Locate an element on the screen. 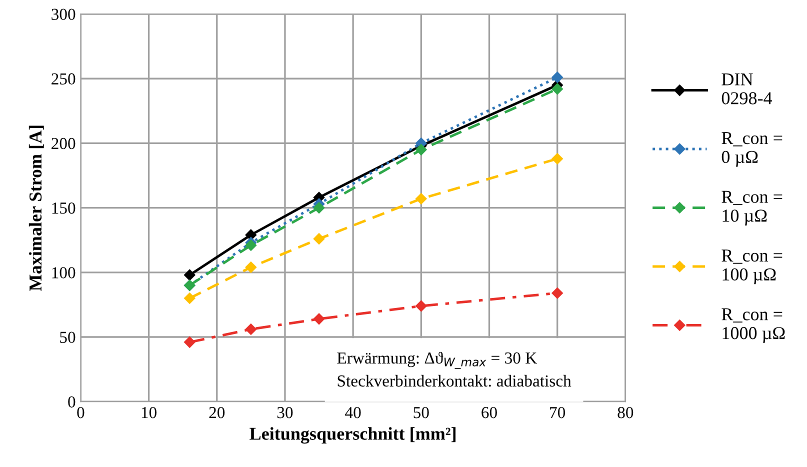 The width and height of the screenshot is (807, 467). x-tick-label: 40 is located at coordinates (353, 412).